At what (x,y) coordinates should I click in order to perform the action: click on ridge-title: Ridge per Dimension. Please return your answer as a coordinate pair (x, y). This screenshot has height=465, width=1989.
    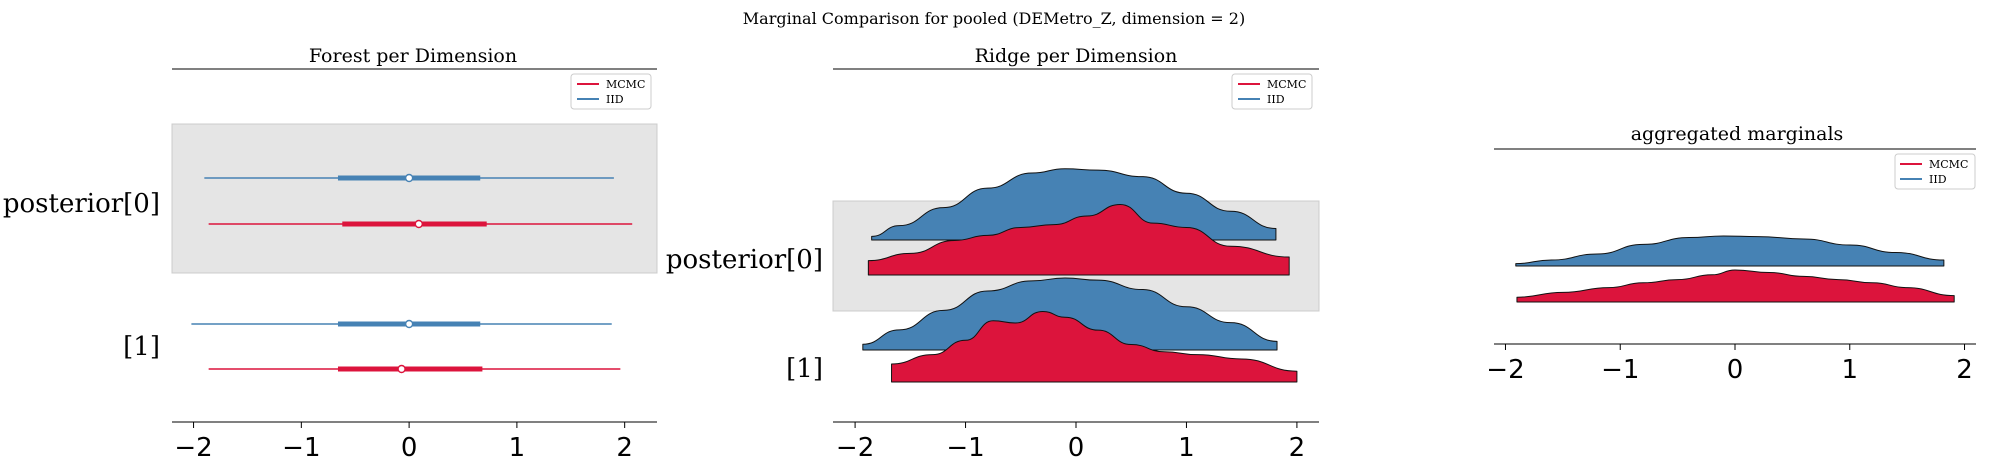
    Looking at the image, I should click on (1076, 56).